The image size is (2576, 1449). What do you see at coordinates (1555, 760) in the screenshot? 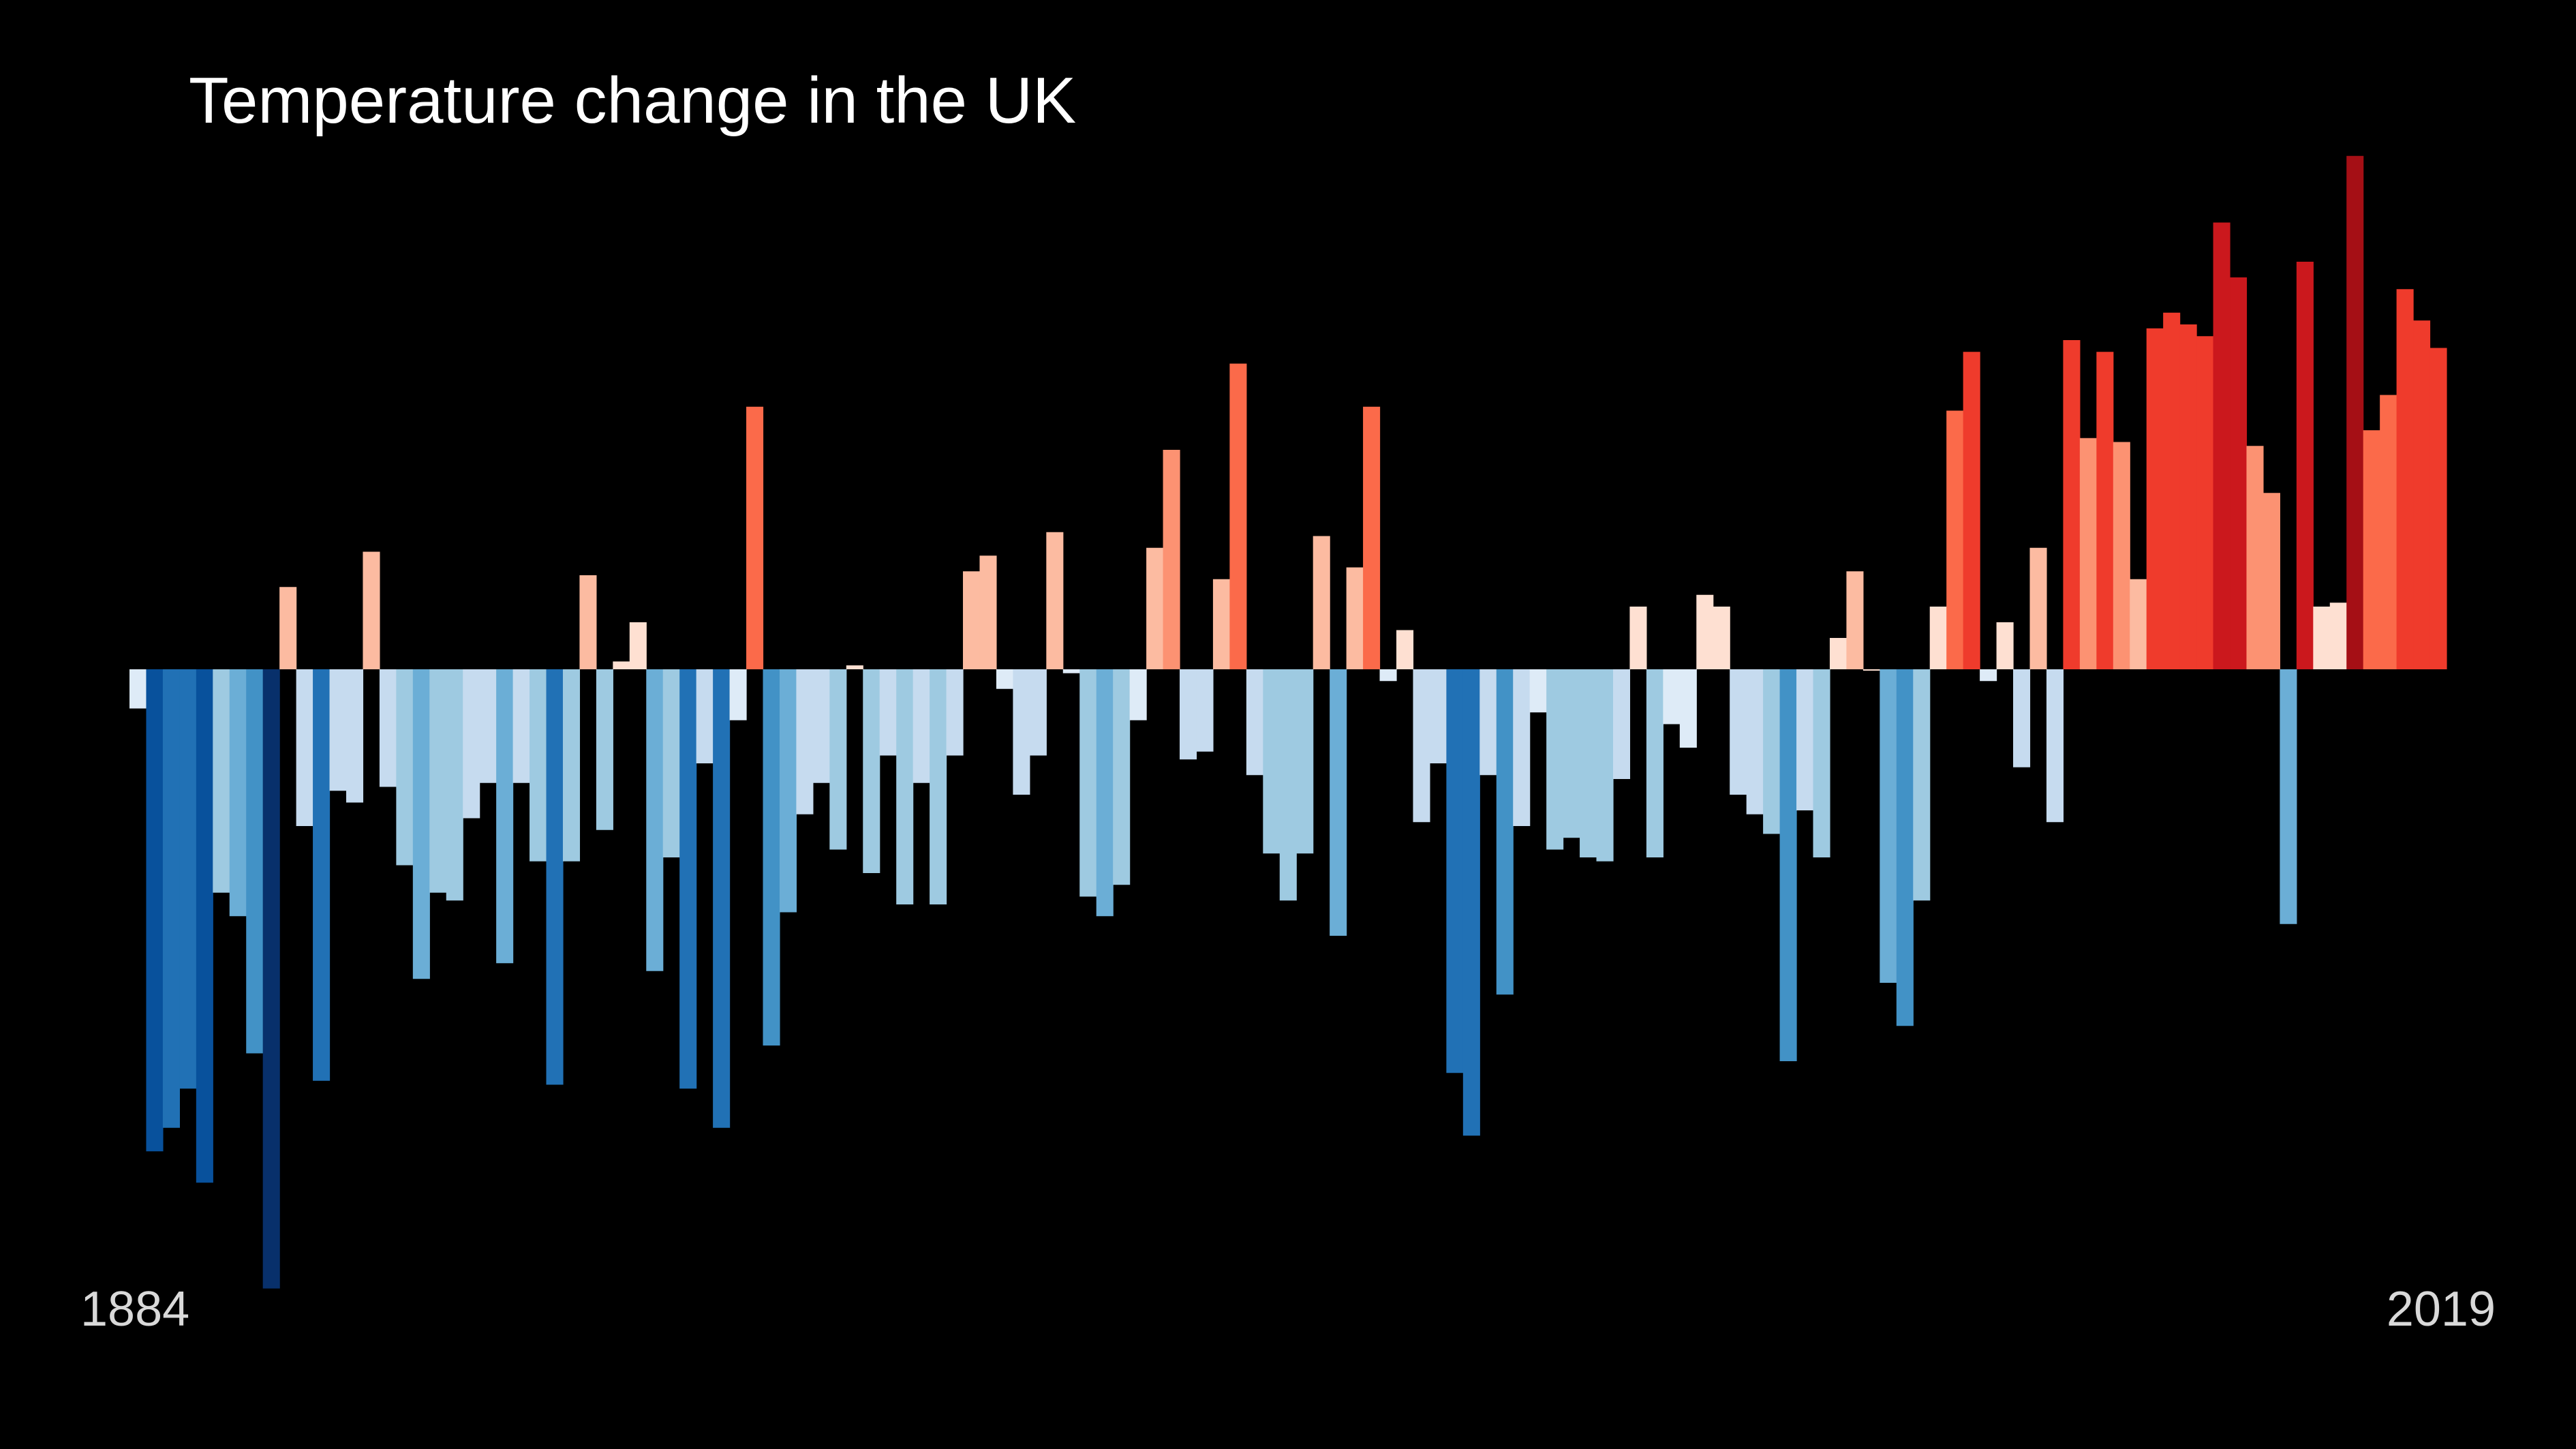
I see `bar-1969` at bounding box center [1555, 760].